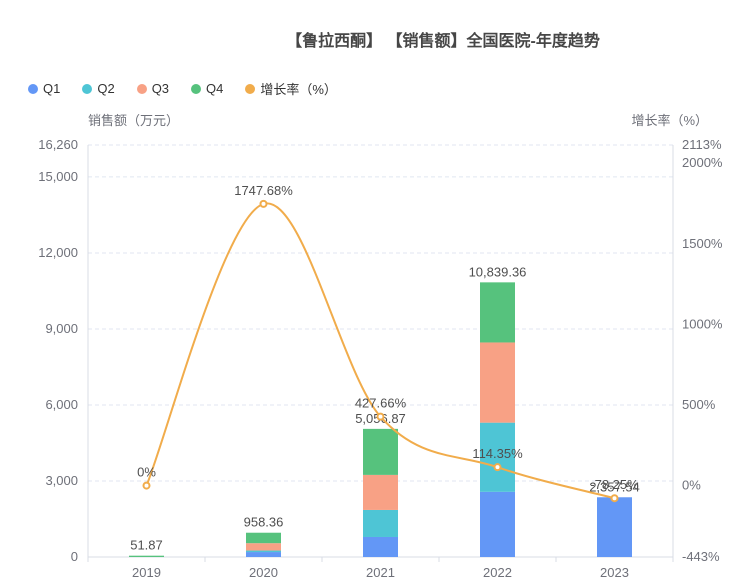  I want to click on line-value-label: 0%, so click(146, 472).